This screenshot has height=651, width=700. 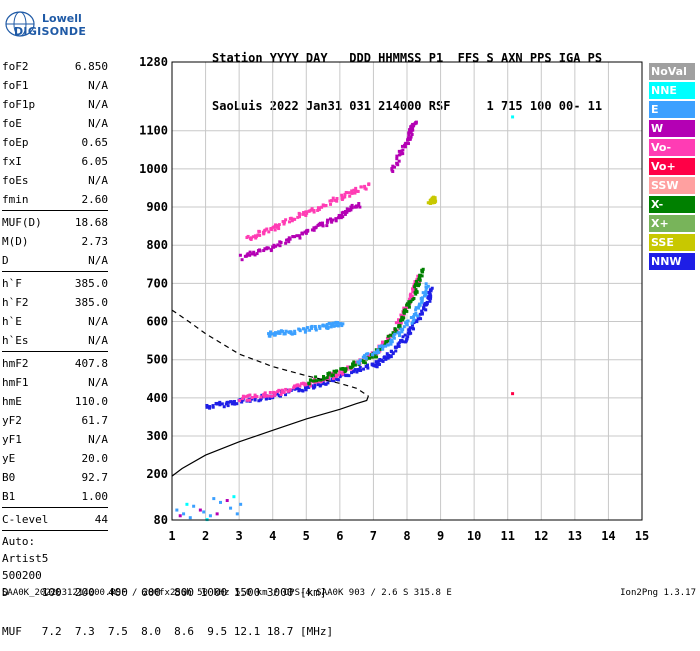 What do you see at coordinates (91, 66) in the screenshot?
I see `param-value: 6.850` at bounding box center [91, 66].